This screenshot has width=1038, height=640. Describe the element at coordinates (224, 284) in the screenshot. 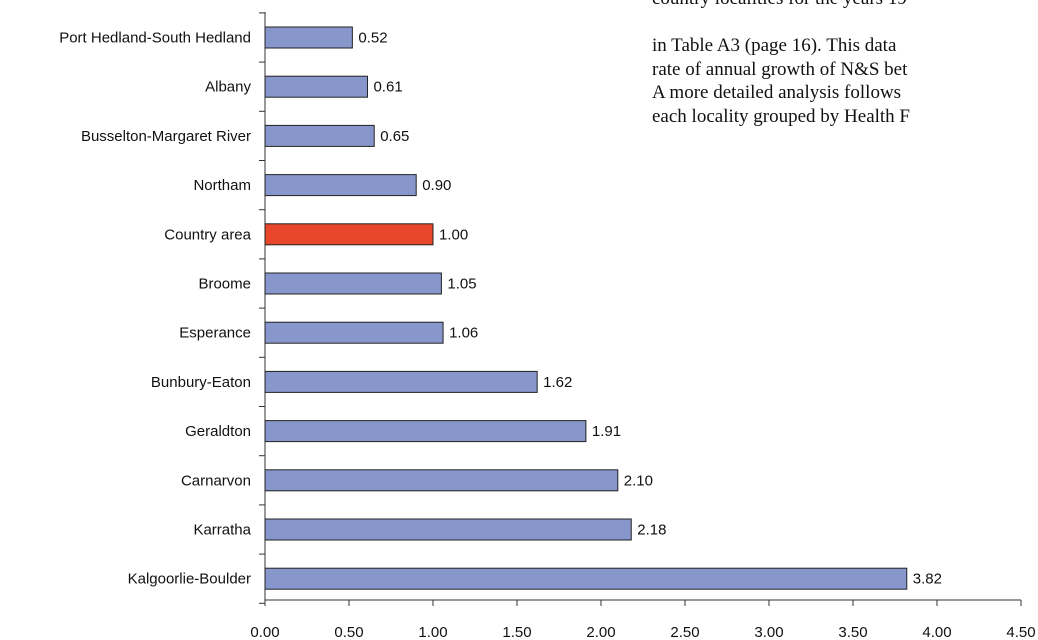

I see `y-tick-label: Broome` at that location.